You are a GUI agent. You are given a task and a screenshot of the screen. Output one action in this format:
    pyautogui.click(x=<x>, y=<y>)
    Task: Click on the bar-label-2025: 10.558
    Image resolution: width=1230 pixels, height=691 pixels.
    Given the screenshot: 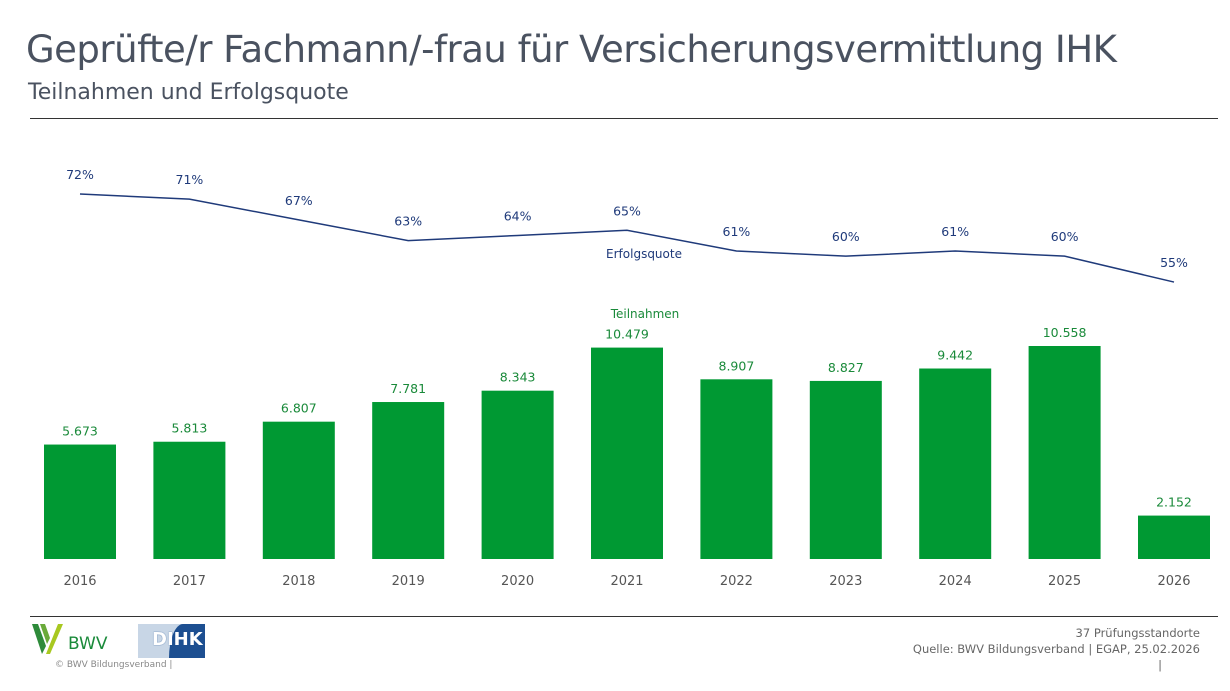 What is the action you would take?
    pyautogui.click(x=1065, y=332)
    